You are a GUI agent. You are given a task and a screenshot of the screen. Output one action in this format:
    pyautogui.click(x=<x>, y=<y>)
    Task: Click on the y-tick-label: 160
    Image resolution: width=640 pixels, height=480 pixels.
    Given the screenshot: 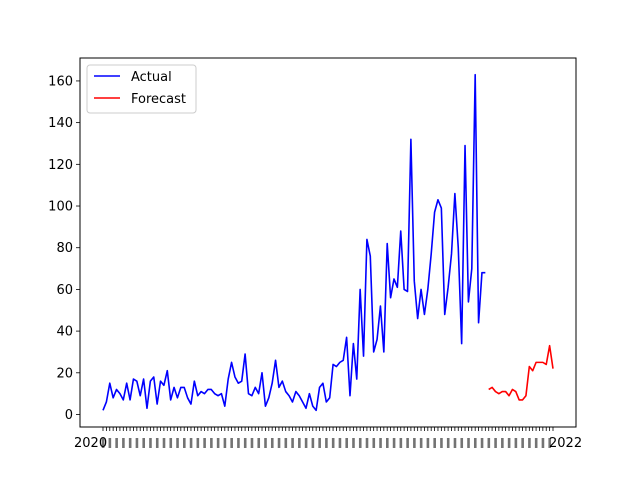 What is the action you would take?
    pyautogui.click(x=60, y=81)
    